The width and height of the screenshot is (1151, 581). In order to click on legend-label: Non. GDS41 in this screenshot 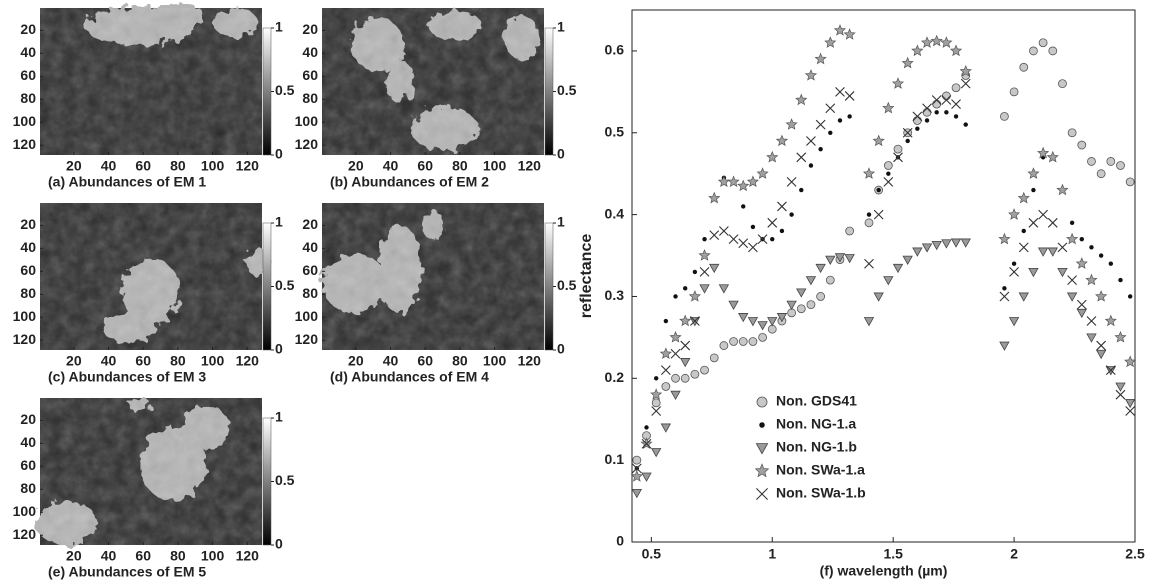, I will do `click(816, 401)`.